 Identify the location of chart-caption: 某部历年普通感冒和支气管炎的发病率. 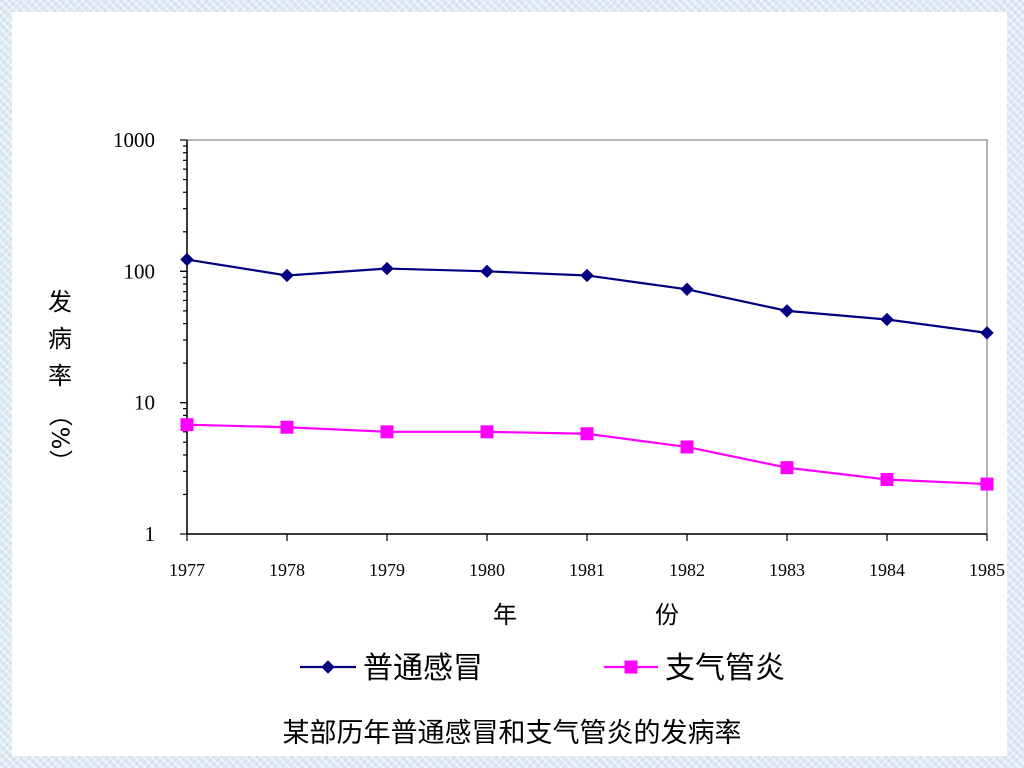
(512, 733).